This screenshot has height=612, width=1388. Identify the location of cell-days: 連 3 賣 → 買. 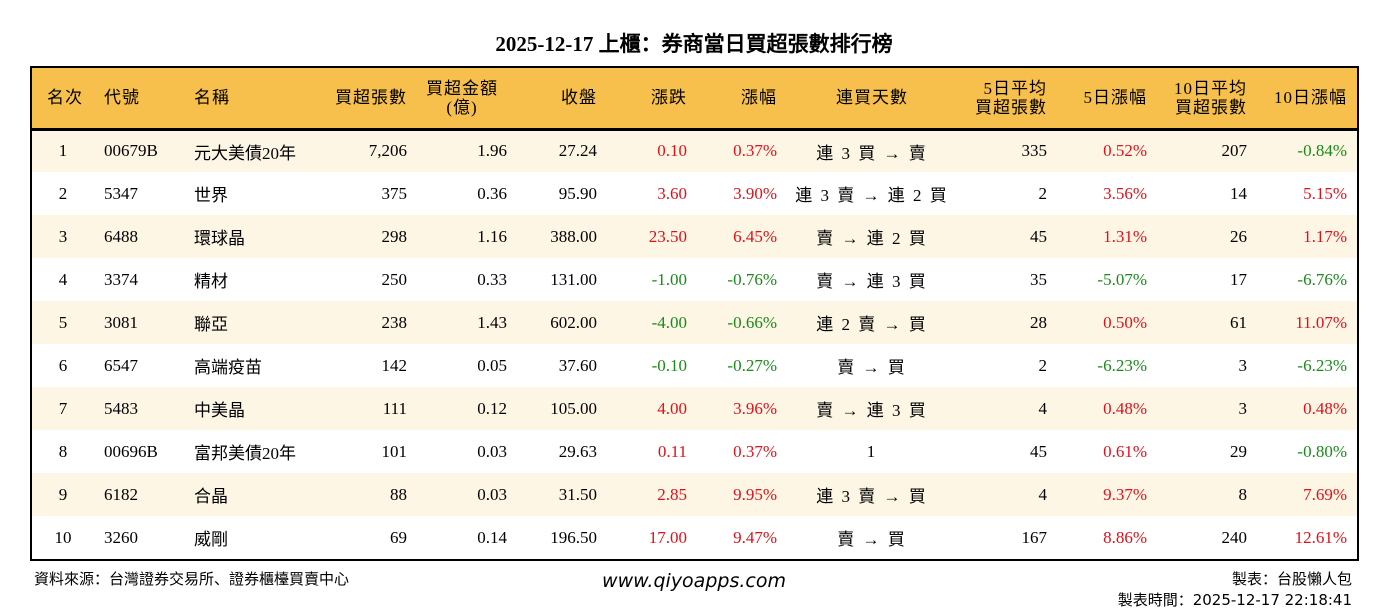
(872, 496).